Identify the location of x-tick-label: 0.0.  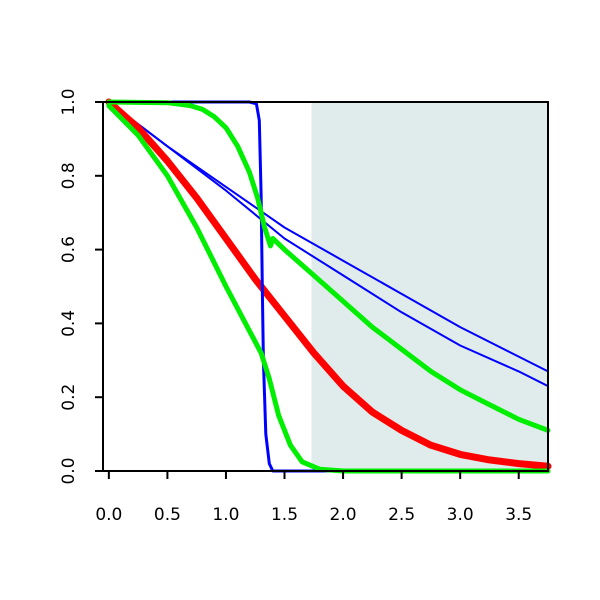
(108, 515).